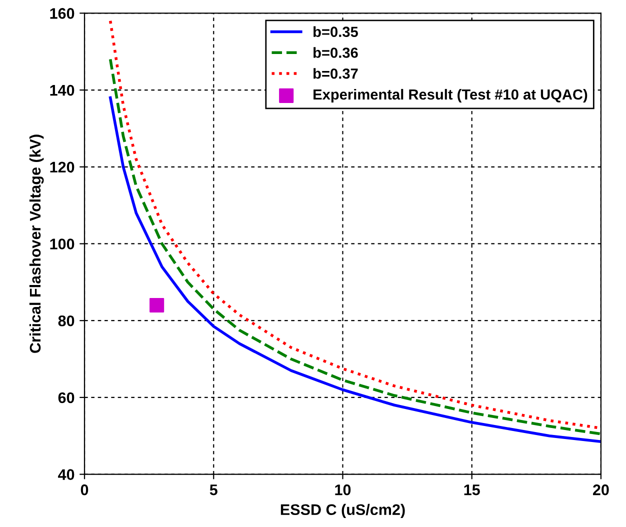 The height and width of the screenshot is (527, 626). What do you see at coordinates (336, 32) in the screenshot?
I see `legend-label: b=0.35` at bounding box center [336, 32].